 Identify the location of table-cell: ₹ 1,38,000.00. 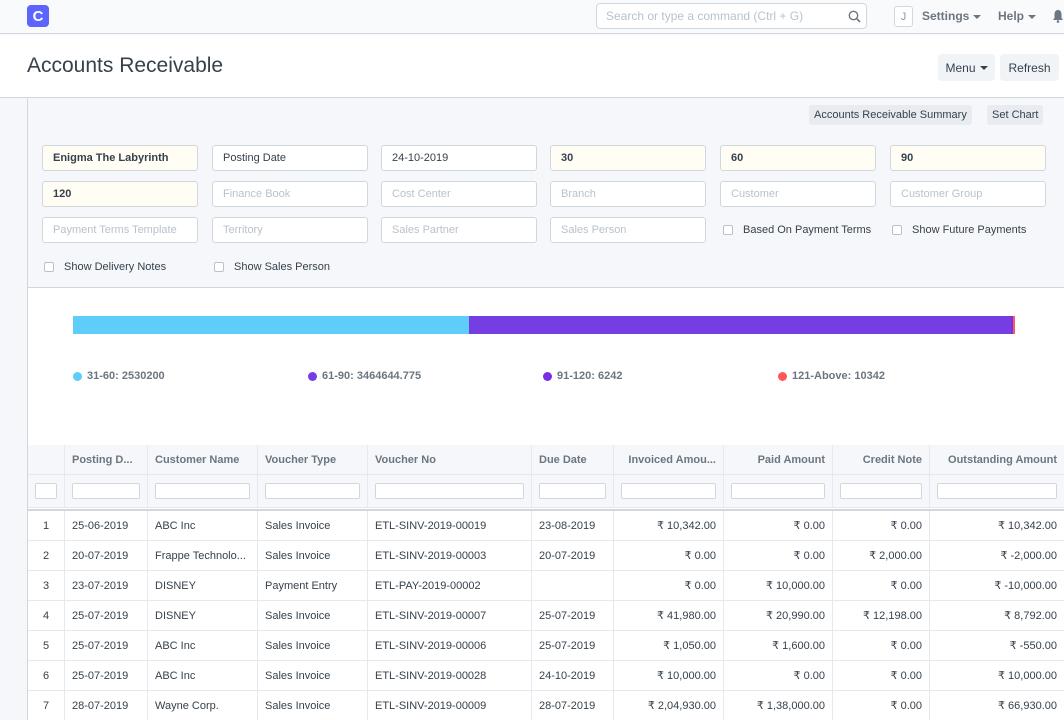
(778, 705).